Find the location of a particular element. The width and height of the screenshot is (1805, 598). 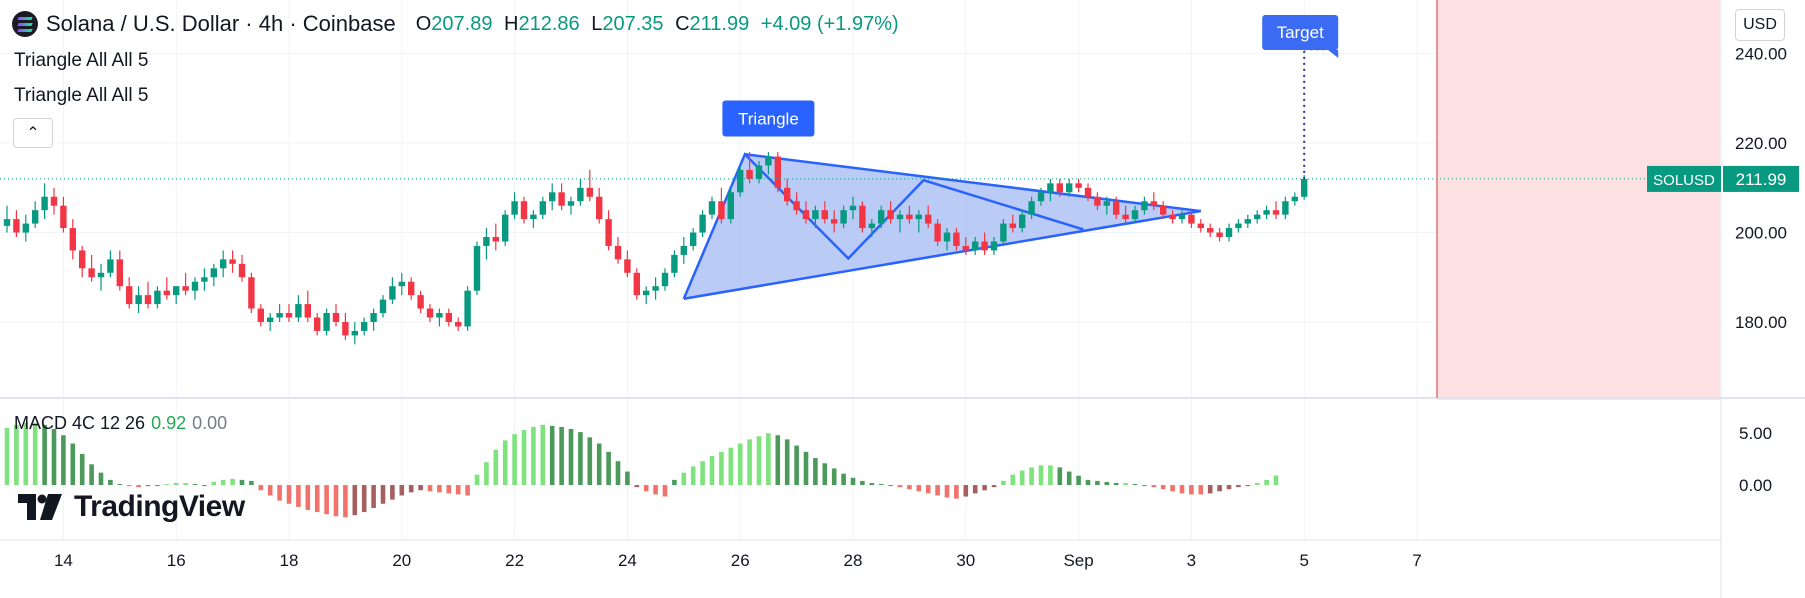

indicator-legend-2: Triangle All All 5 is located at coordinates (81, 95).